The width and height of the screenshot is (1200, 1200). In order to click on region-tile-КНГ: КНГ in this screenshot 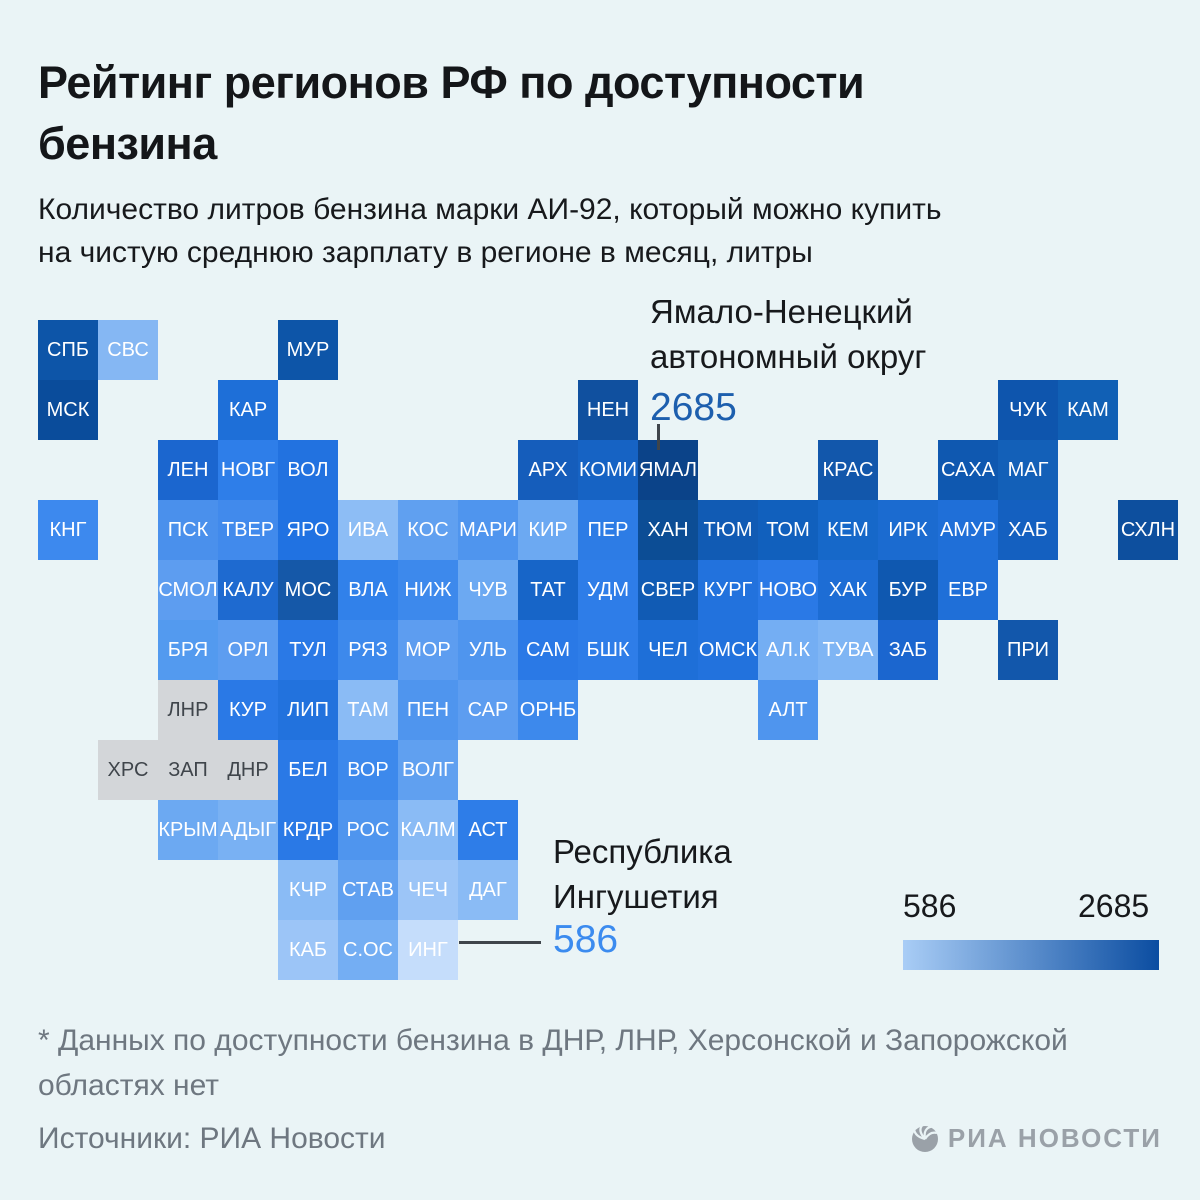, I will do `click(68, 530)`.